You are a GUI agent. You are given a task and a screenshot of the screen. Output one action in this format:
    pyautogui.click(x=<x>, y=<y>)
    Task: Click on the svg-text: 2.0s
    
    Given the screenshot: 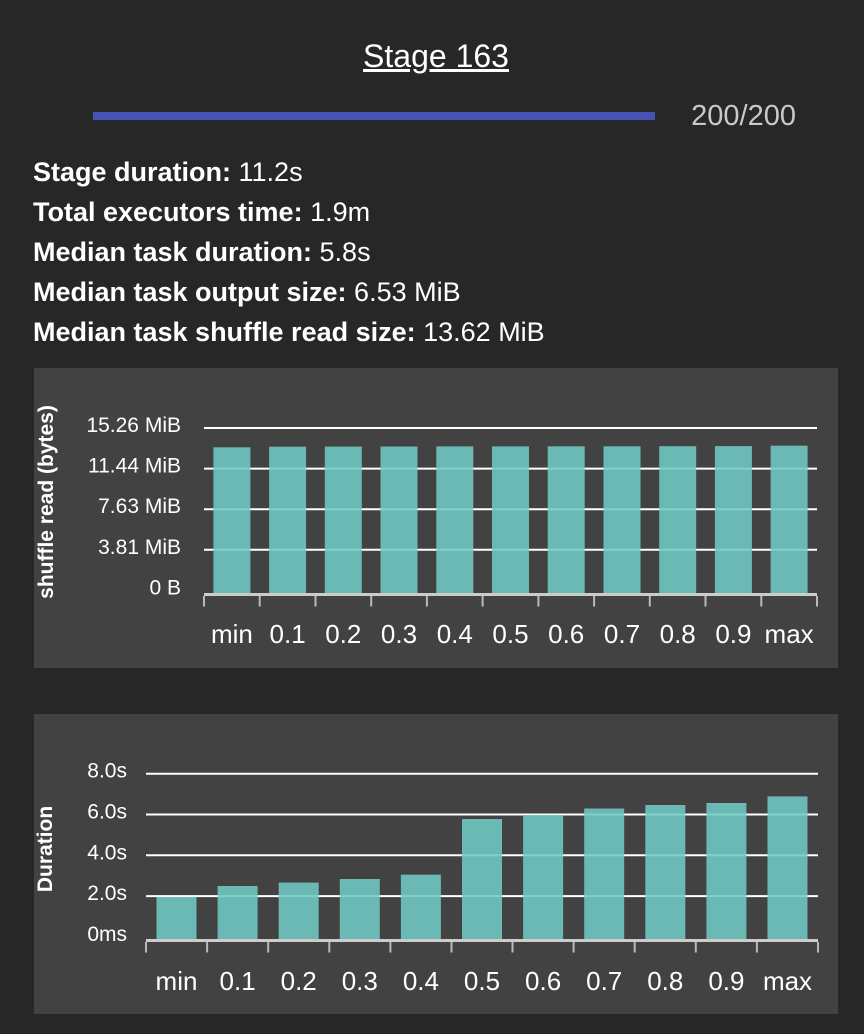 What is the action you would take?
    pyautogui.click(x=107, y=893)
    